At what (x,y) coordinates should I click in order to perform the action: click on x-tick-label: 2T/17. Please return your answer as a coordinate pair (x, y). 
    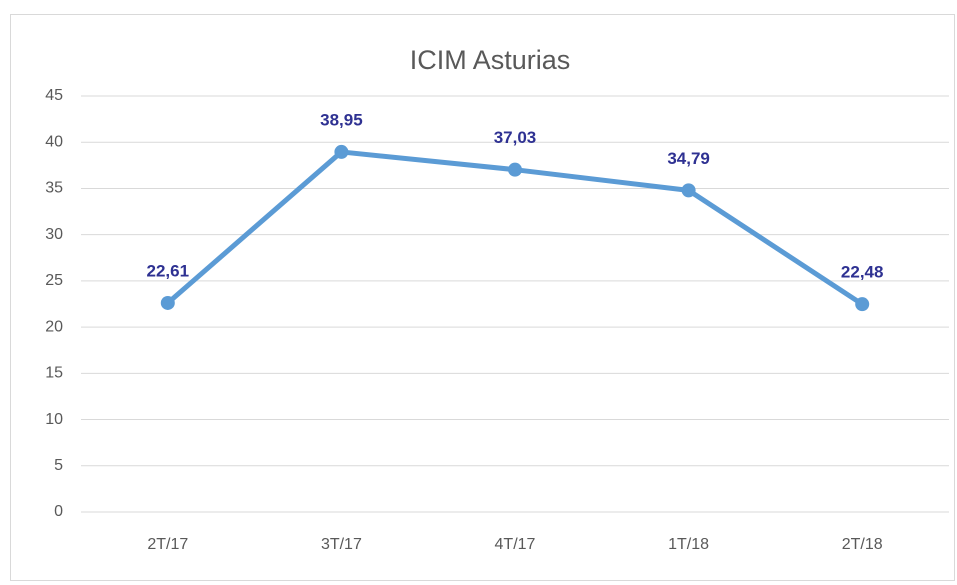
    Looking at the image, I should click on (167, 544).